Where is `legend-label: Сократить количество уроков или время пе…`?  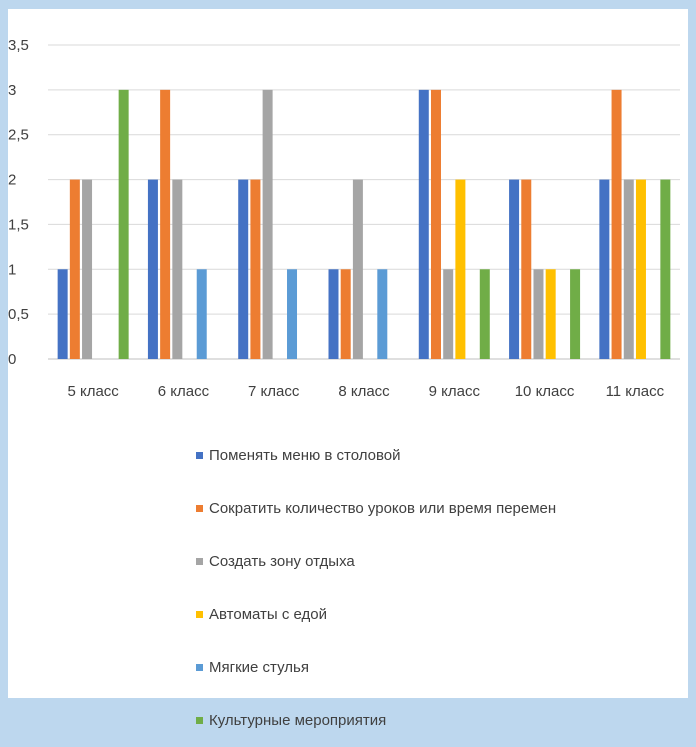 legend-label: Сократить количество уроков или время пе… is located at coordinates (383, 508).